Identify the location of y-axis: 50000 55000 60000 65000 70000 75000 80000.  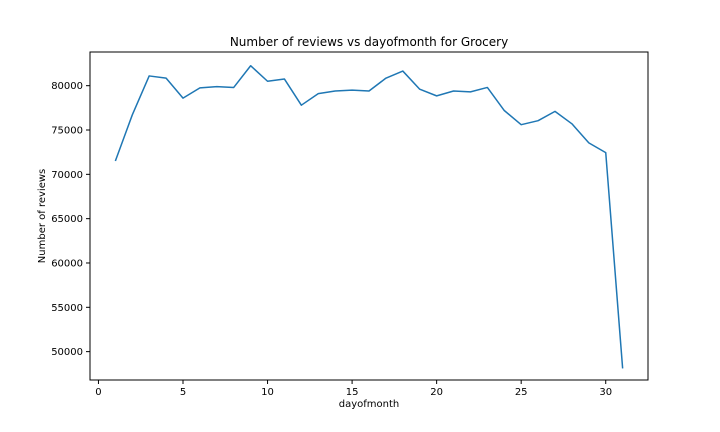
(70, 219).